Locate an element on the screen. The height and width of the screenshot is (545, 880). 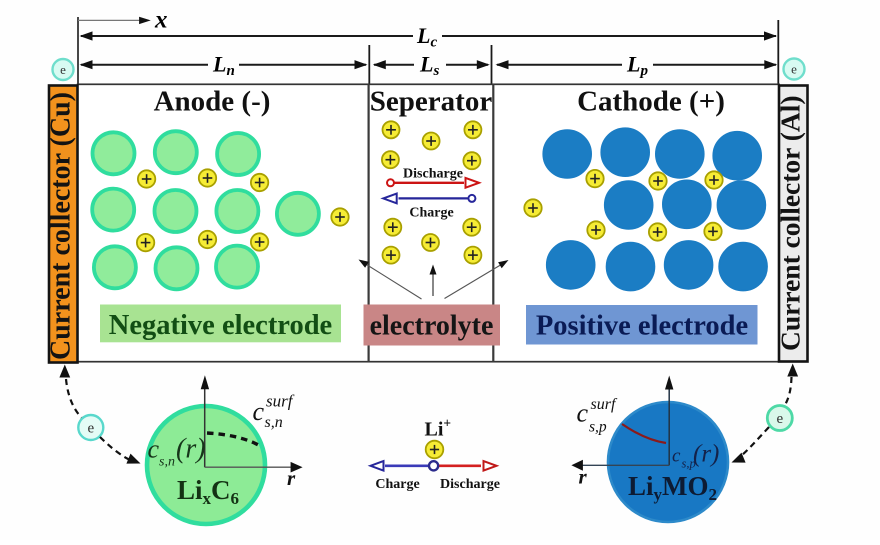
svg-text: LixC6 is located at coordinates (208, 491).